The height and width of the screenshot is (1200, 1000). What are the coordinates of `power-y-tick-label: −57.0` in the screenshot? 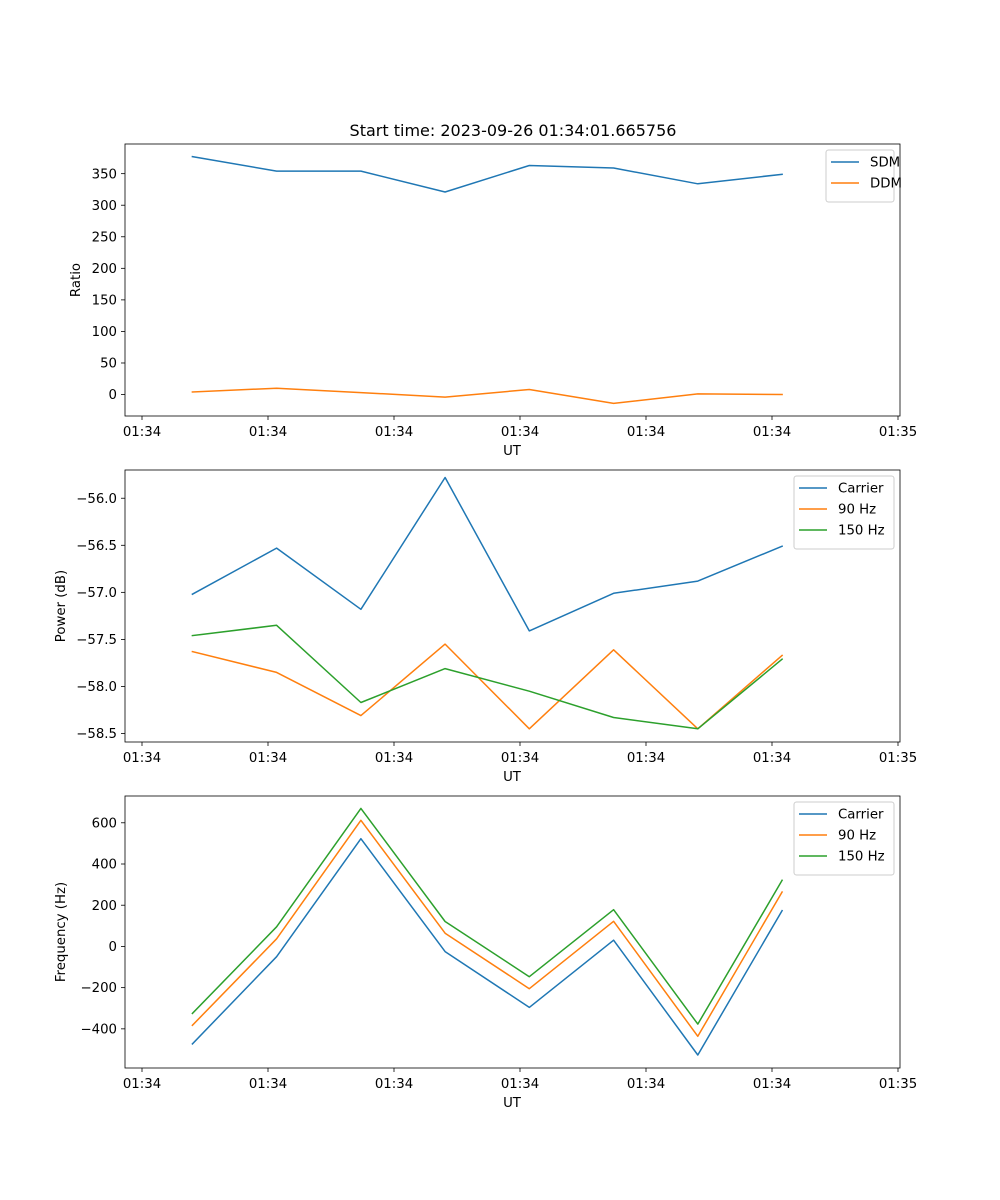 It's located at (96, 593).